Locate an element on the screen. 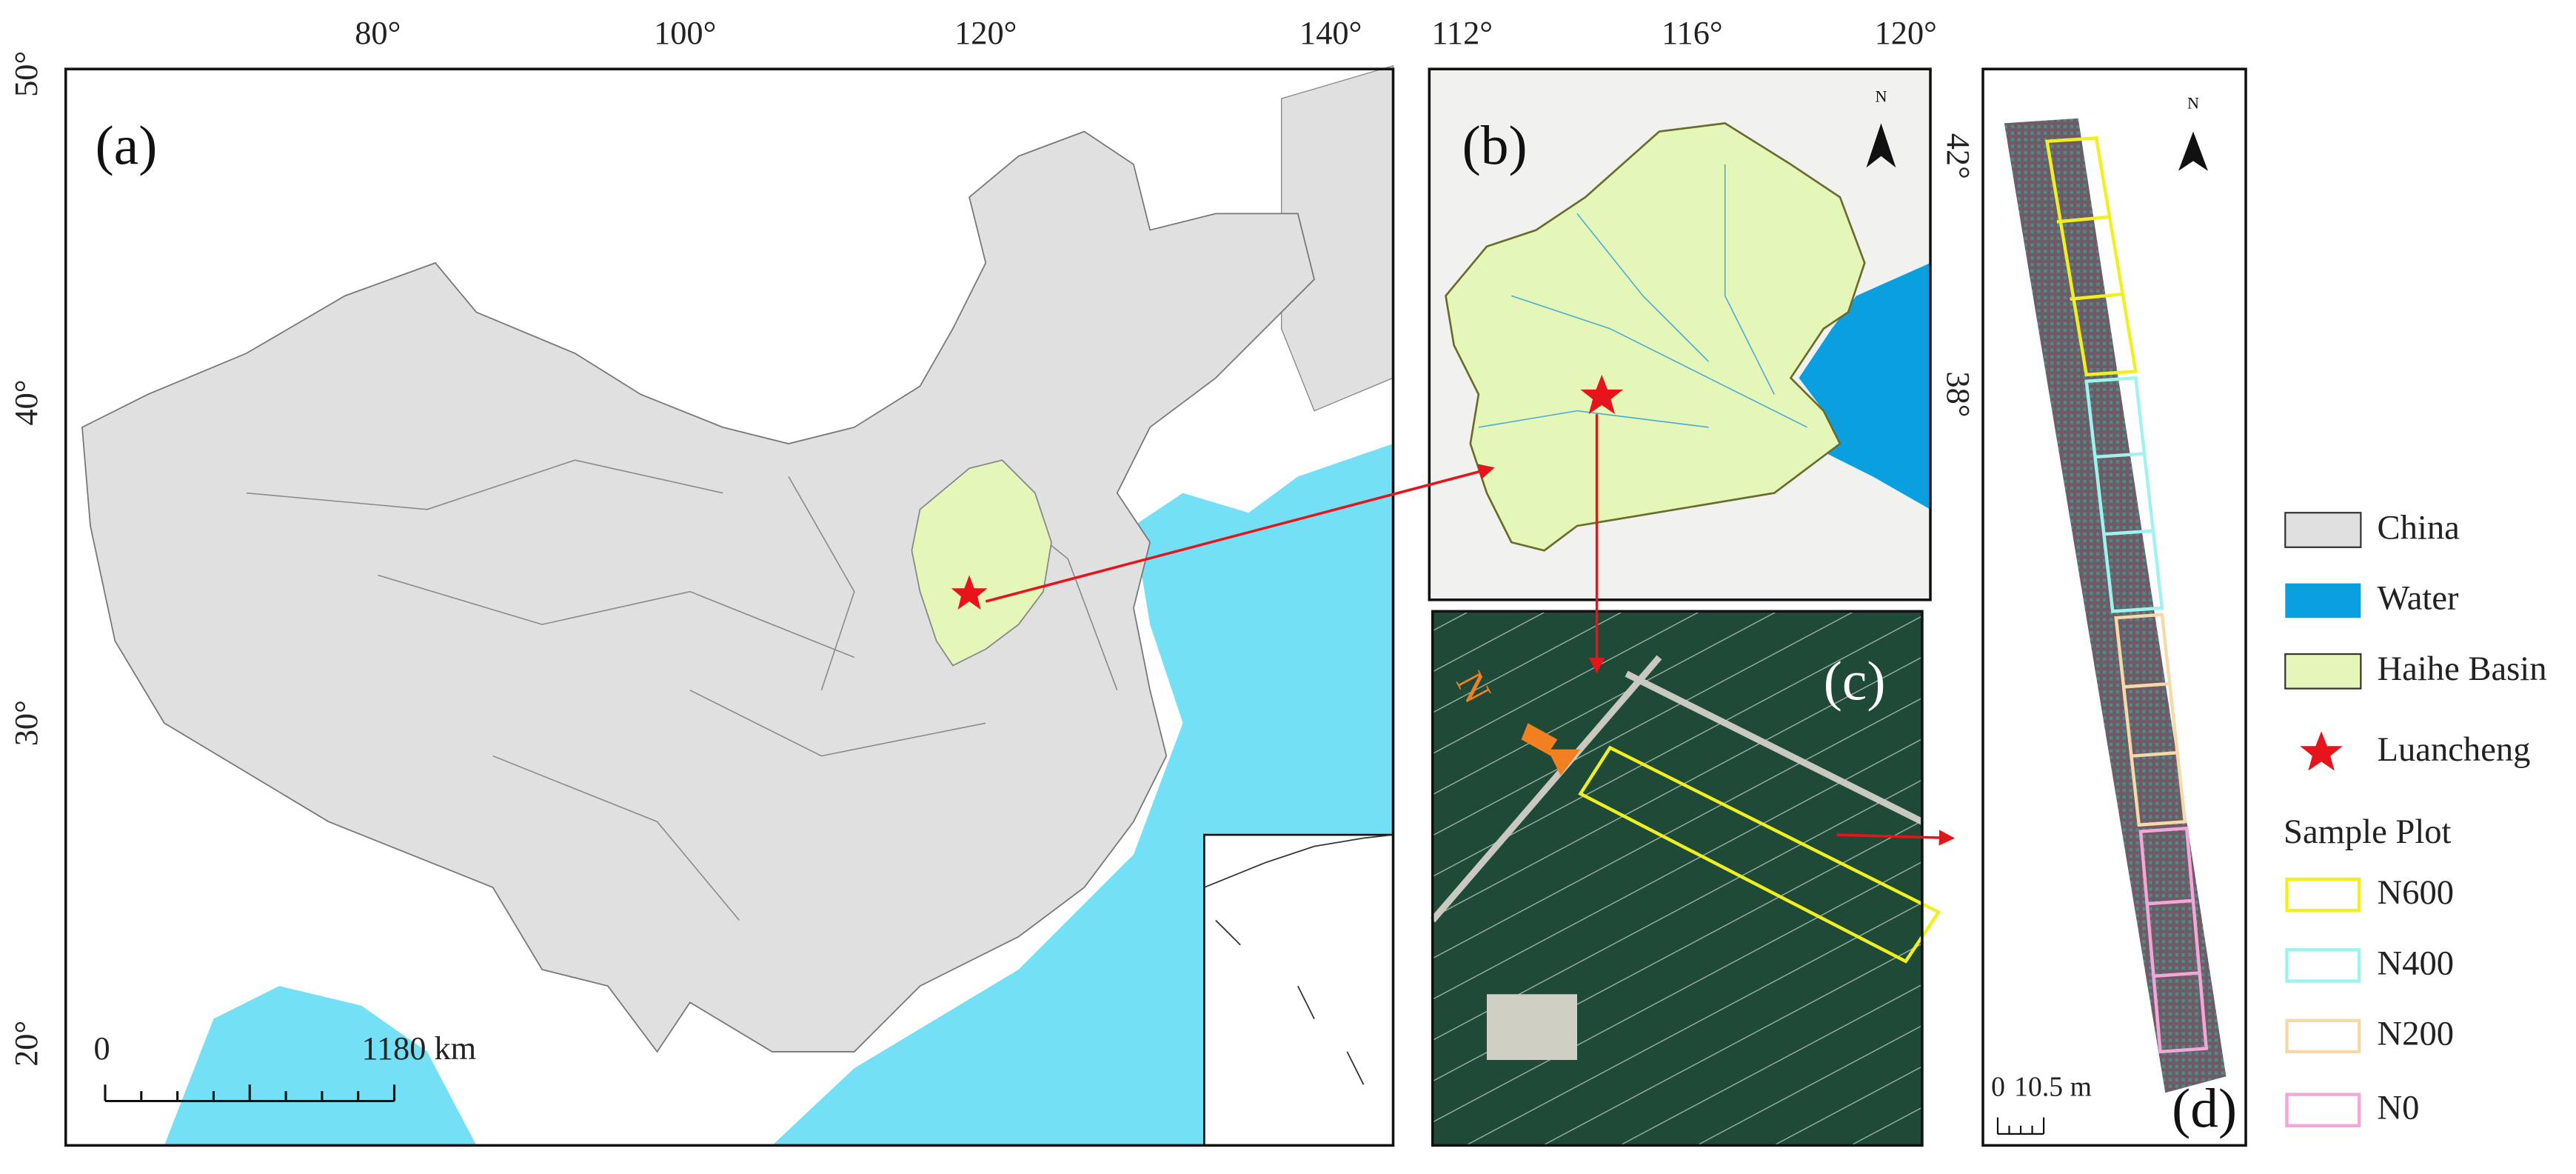 The width and height of the screenshot is (2576, 1174). scale-label: 1180 km is located at coordinates (419, 1048).